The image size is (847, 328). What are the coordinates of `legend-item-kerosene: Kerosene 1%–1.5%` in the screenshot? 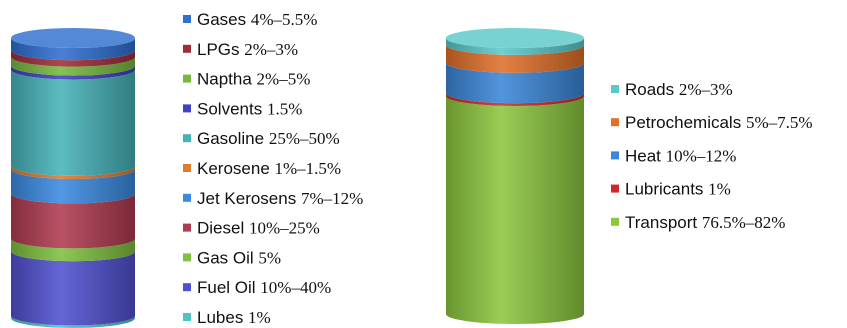 It's located at (262, 168).